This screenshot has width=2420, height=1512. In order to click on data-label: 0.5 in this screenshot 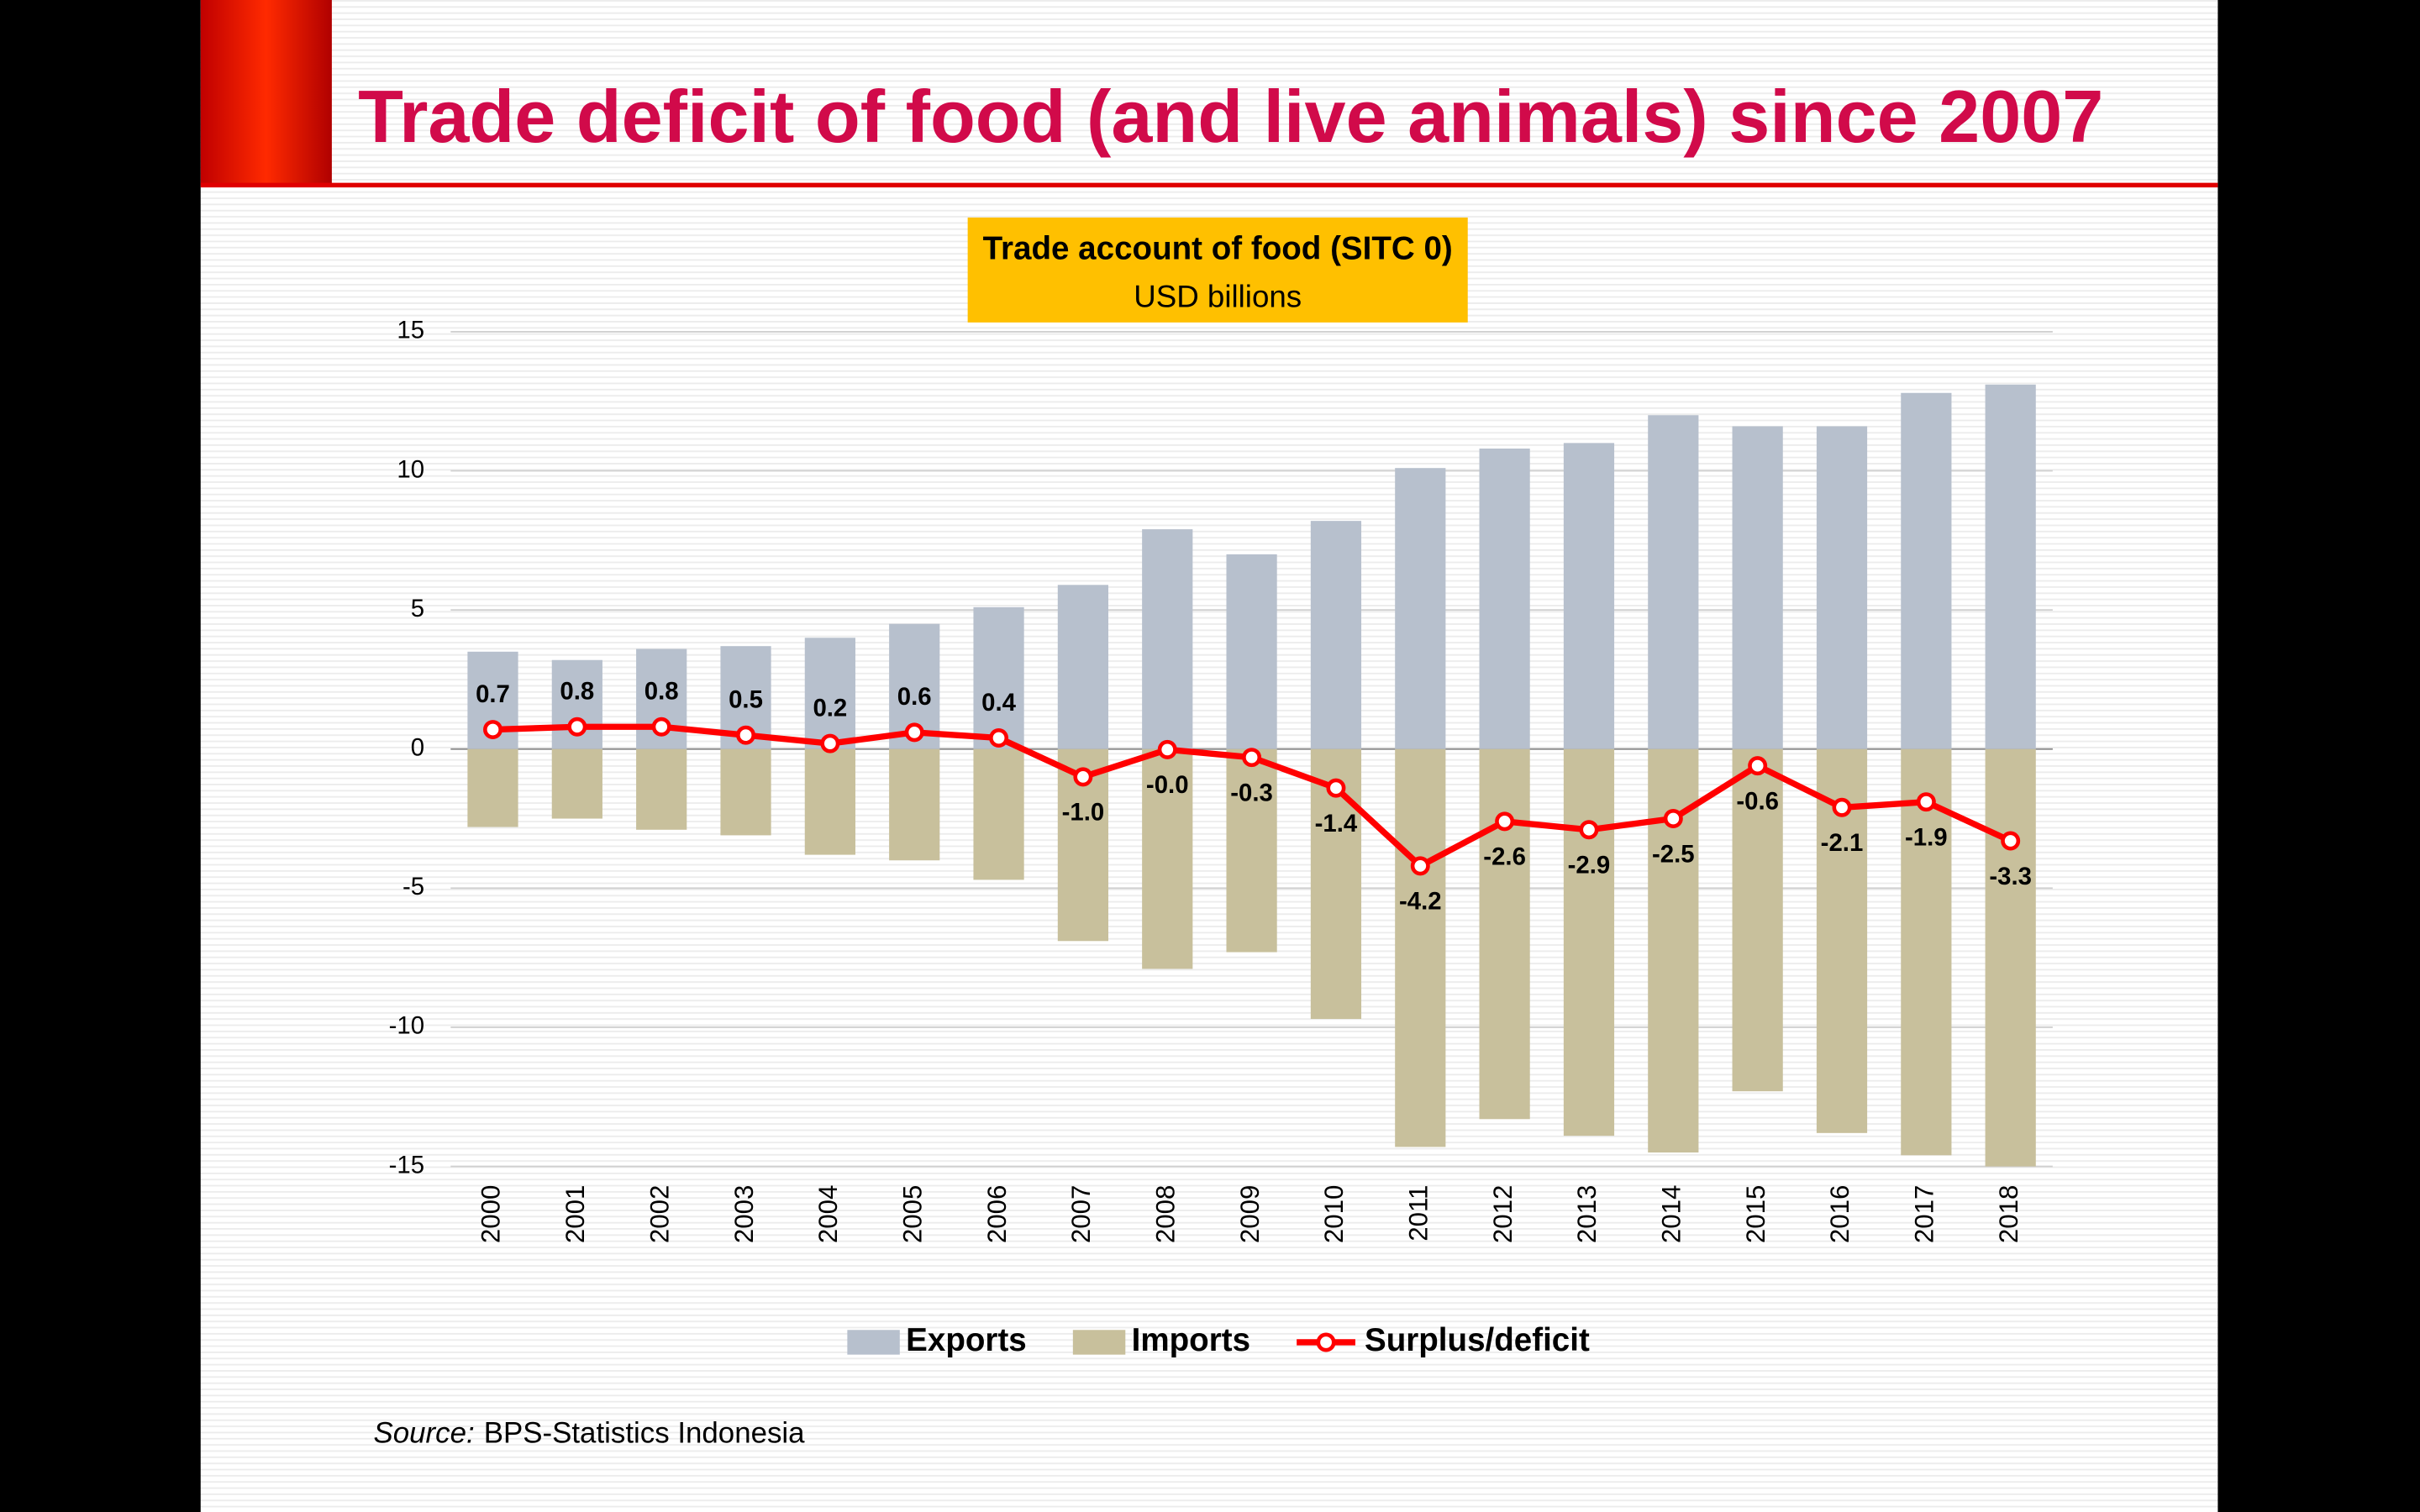, I will do `click(746, 700)`.